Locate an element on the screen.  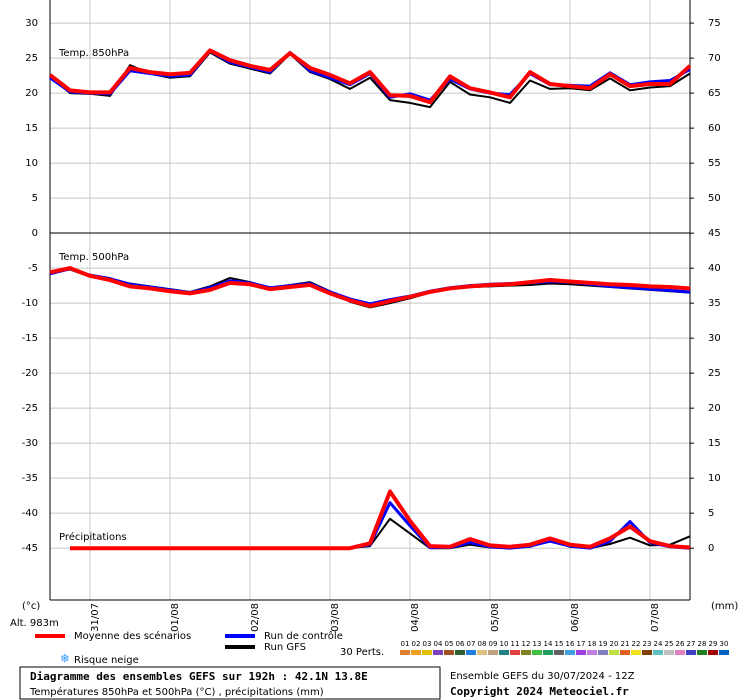
x-tick-label: 31/07 is located at coordinates (95, 617).